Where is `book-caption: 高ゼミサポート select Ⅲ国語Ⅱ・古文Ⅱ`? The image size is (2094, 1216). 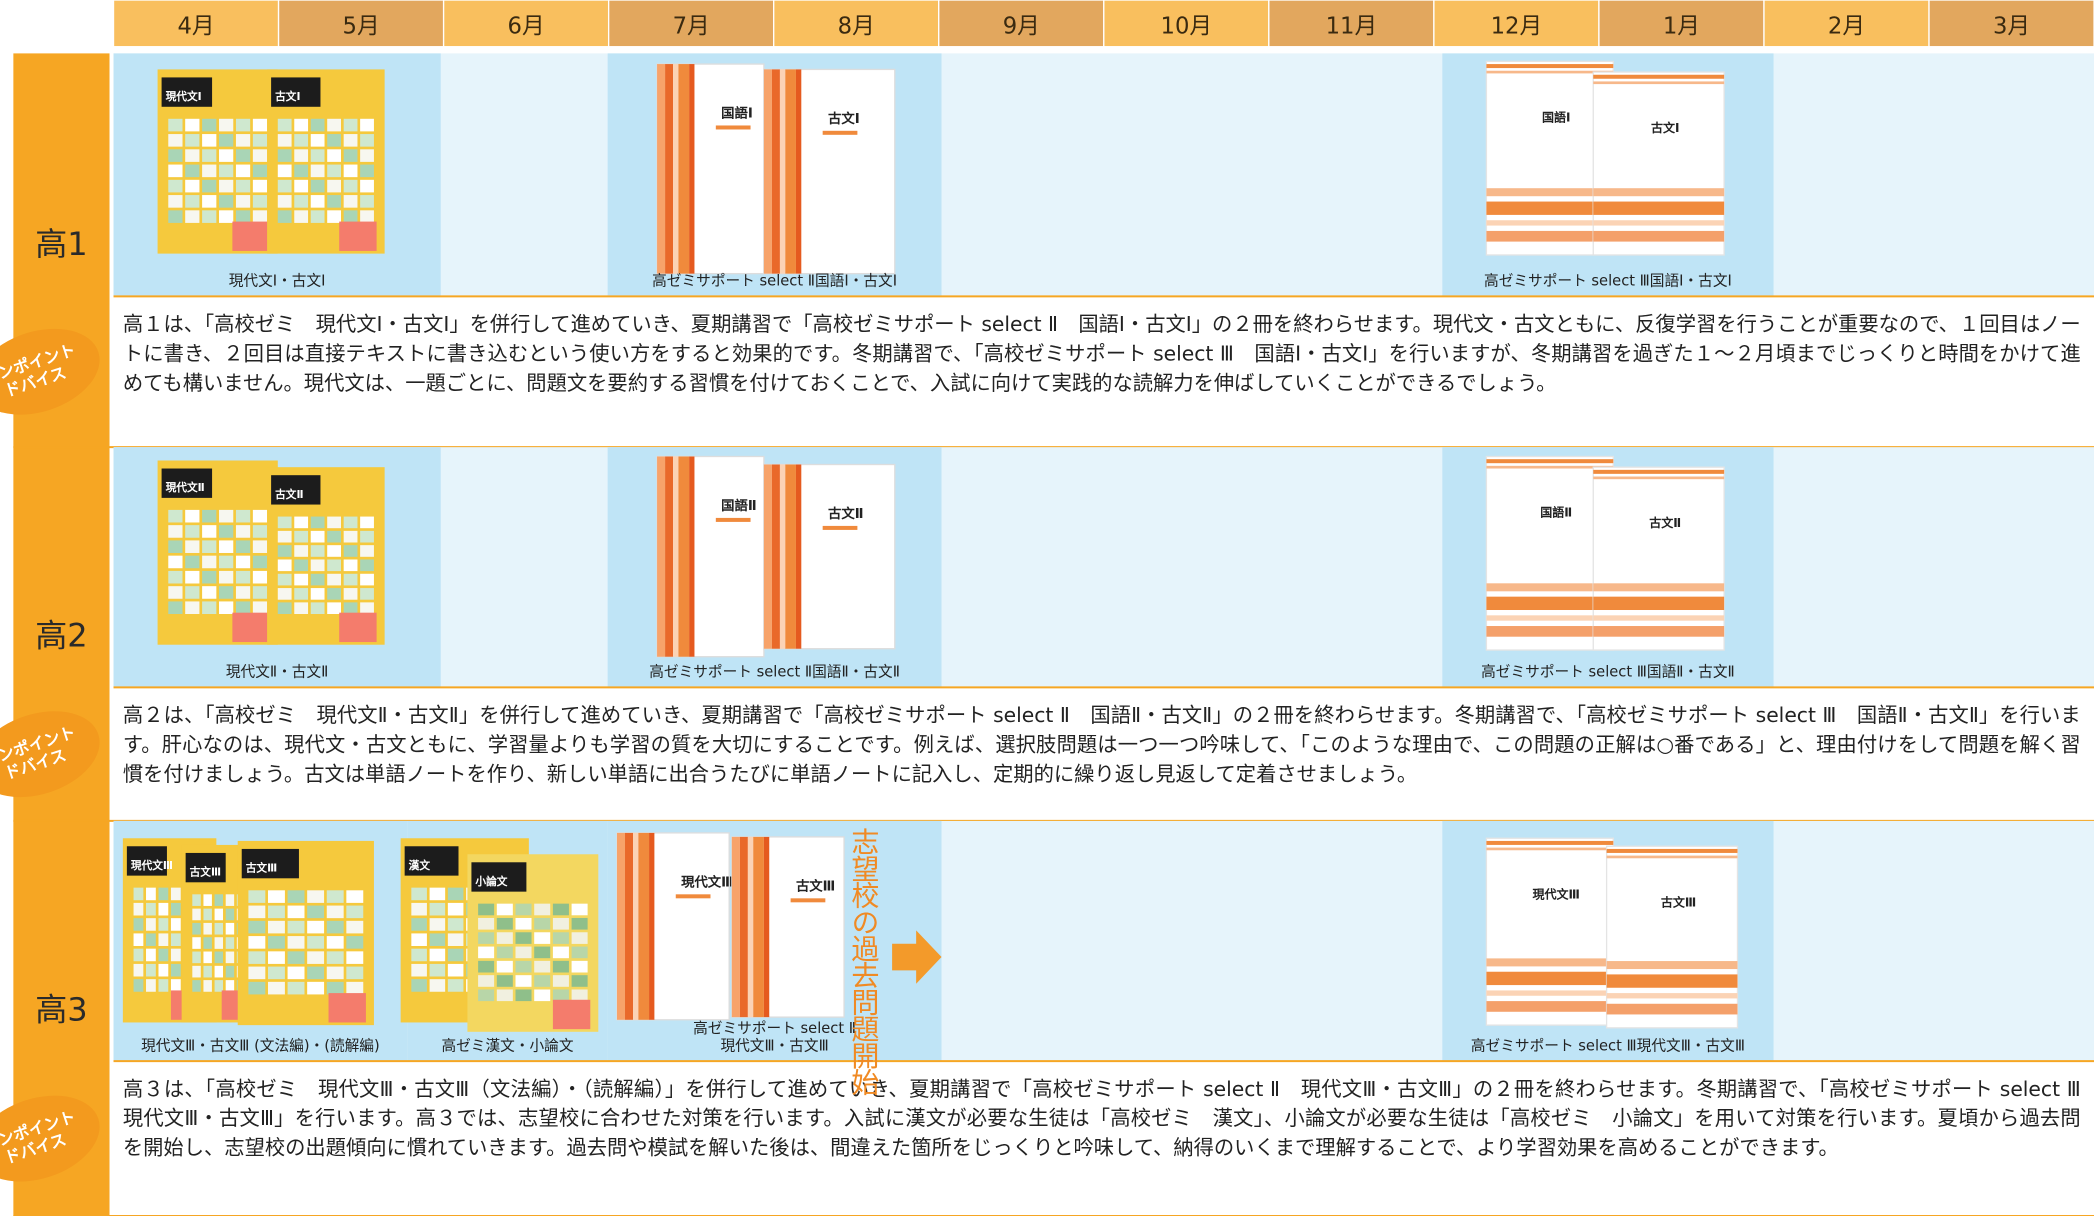
book-caption: 高ゼミサポート select Ⅲ国語Ⅱ・古文Ⅱ is located at coordinates (1608, 672).